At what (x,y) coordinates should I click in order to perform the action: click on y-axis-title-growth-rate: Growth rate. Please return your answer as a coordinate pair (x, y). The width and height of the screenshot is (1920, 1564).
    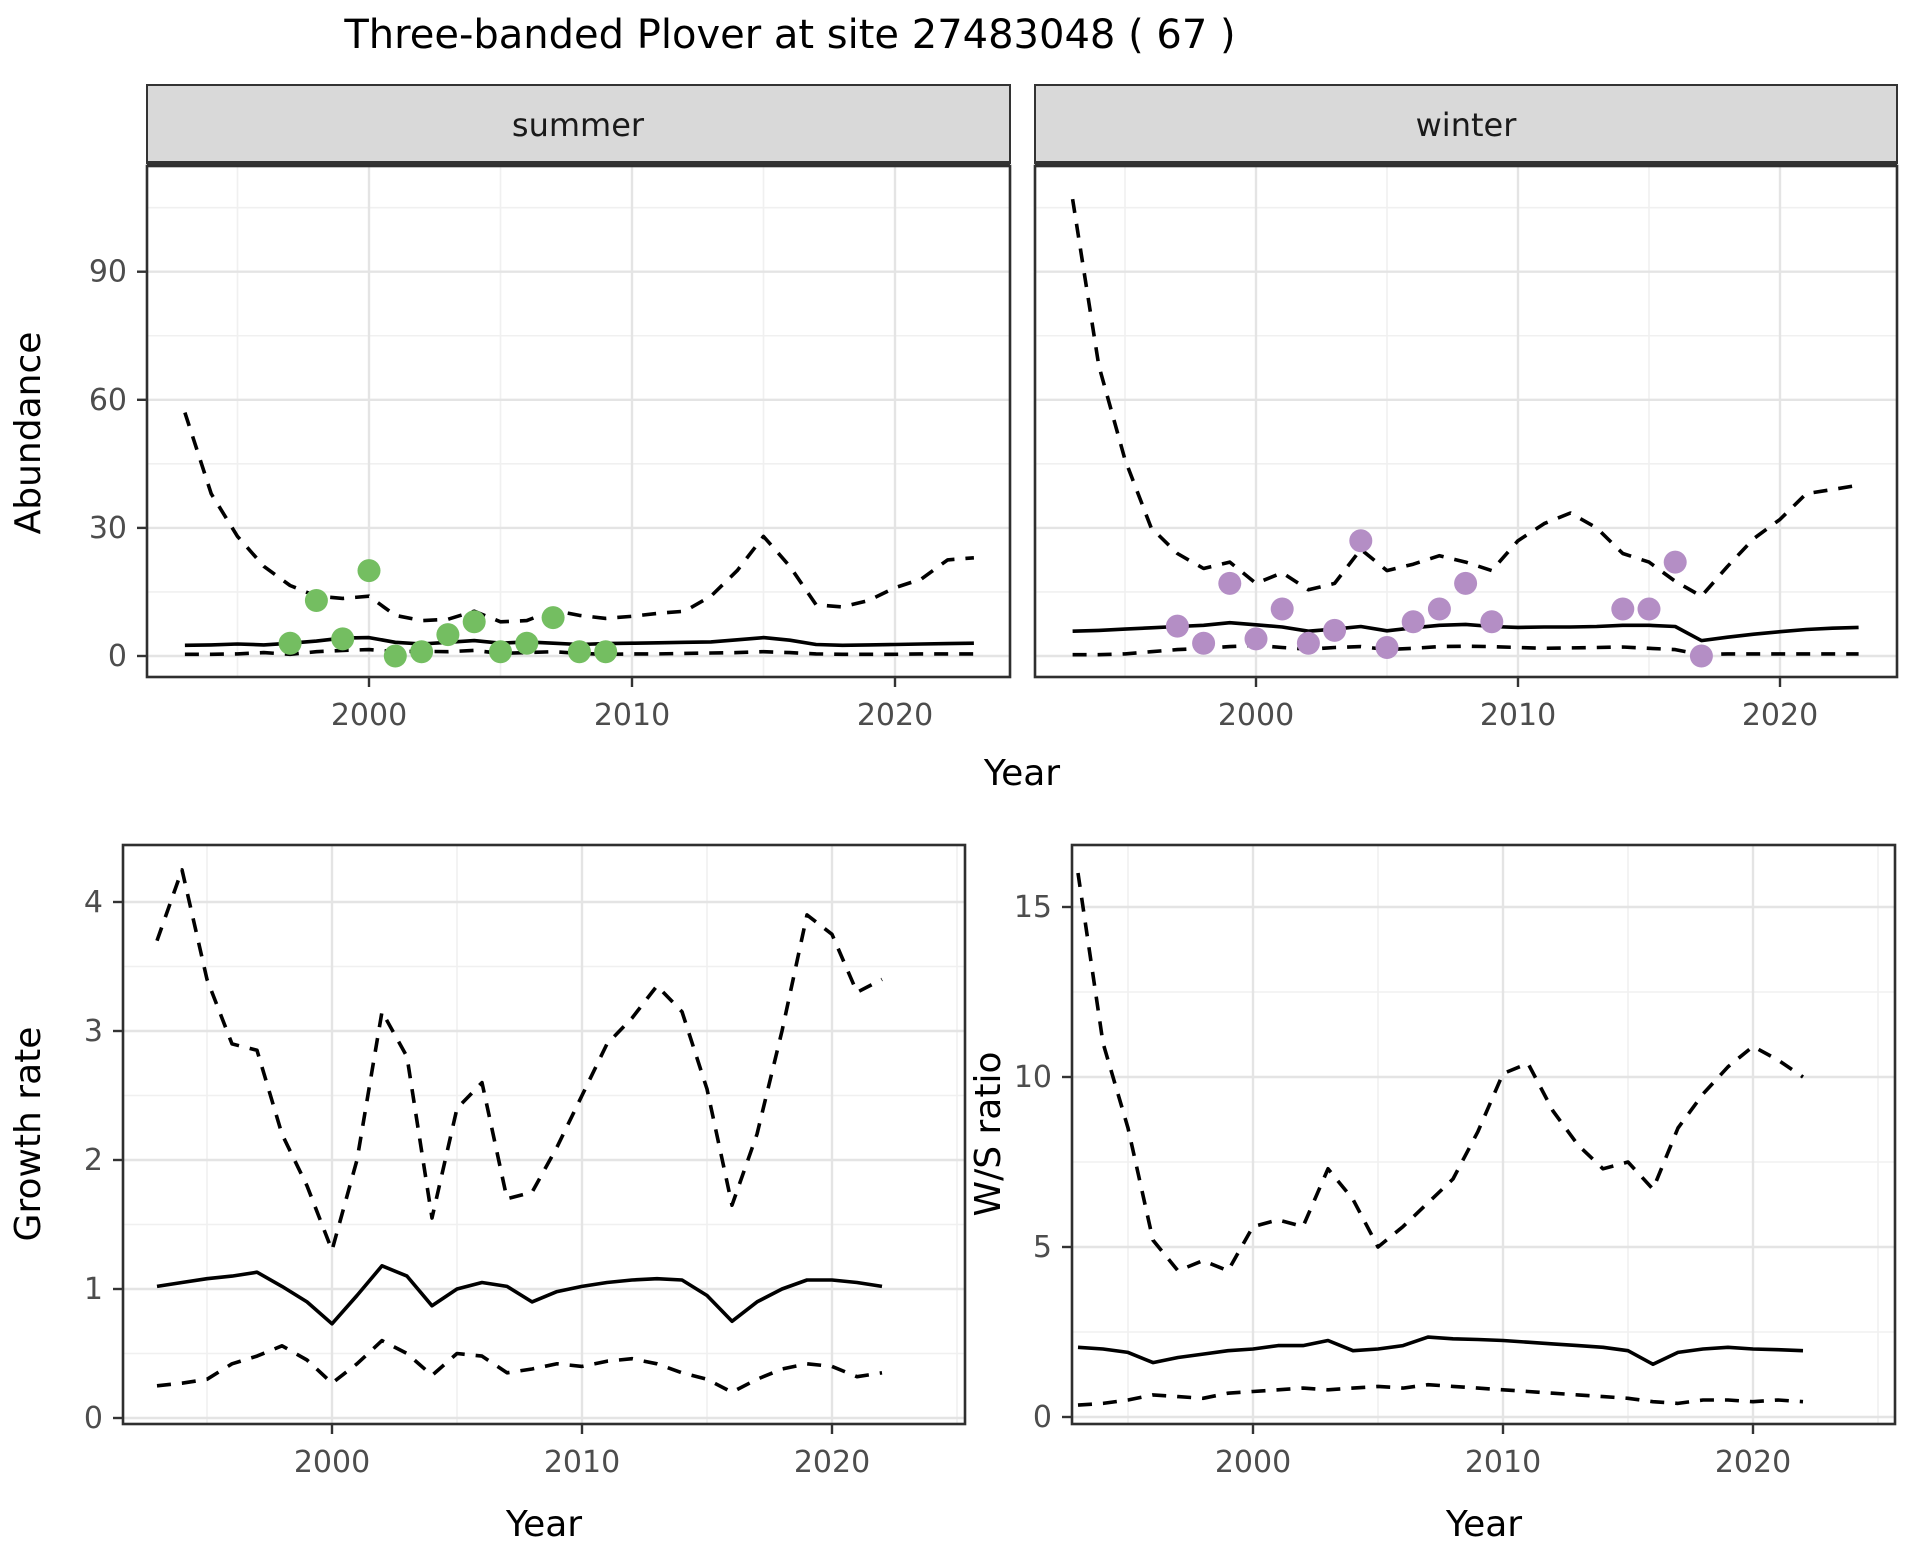
    Looking at the image, I should click on (28, 1134).